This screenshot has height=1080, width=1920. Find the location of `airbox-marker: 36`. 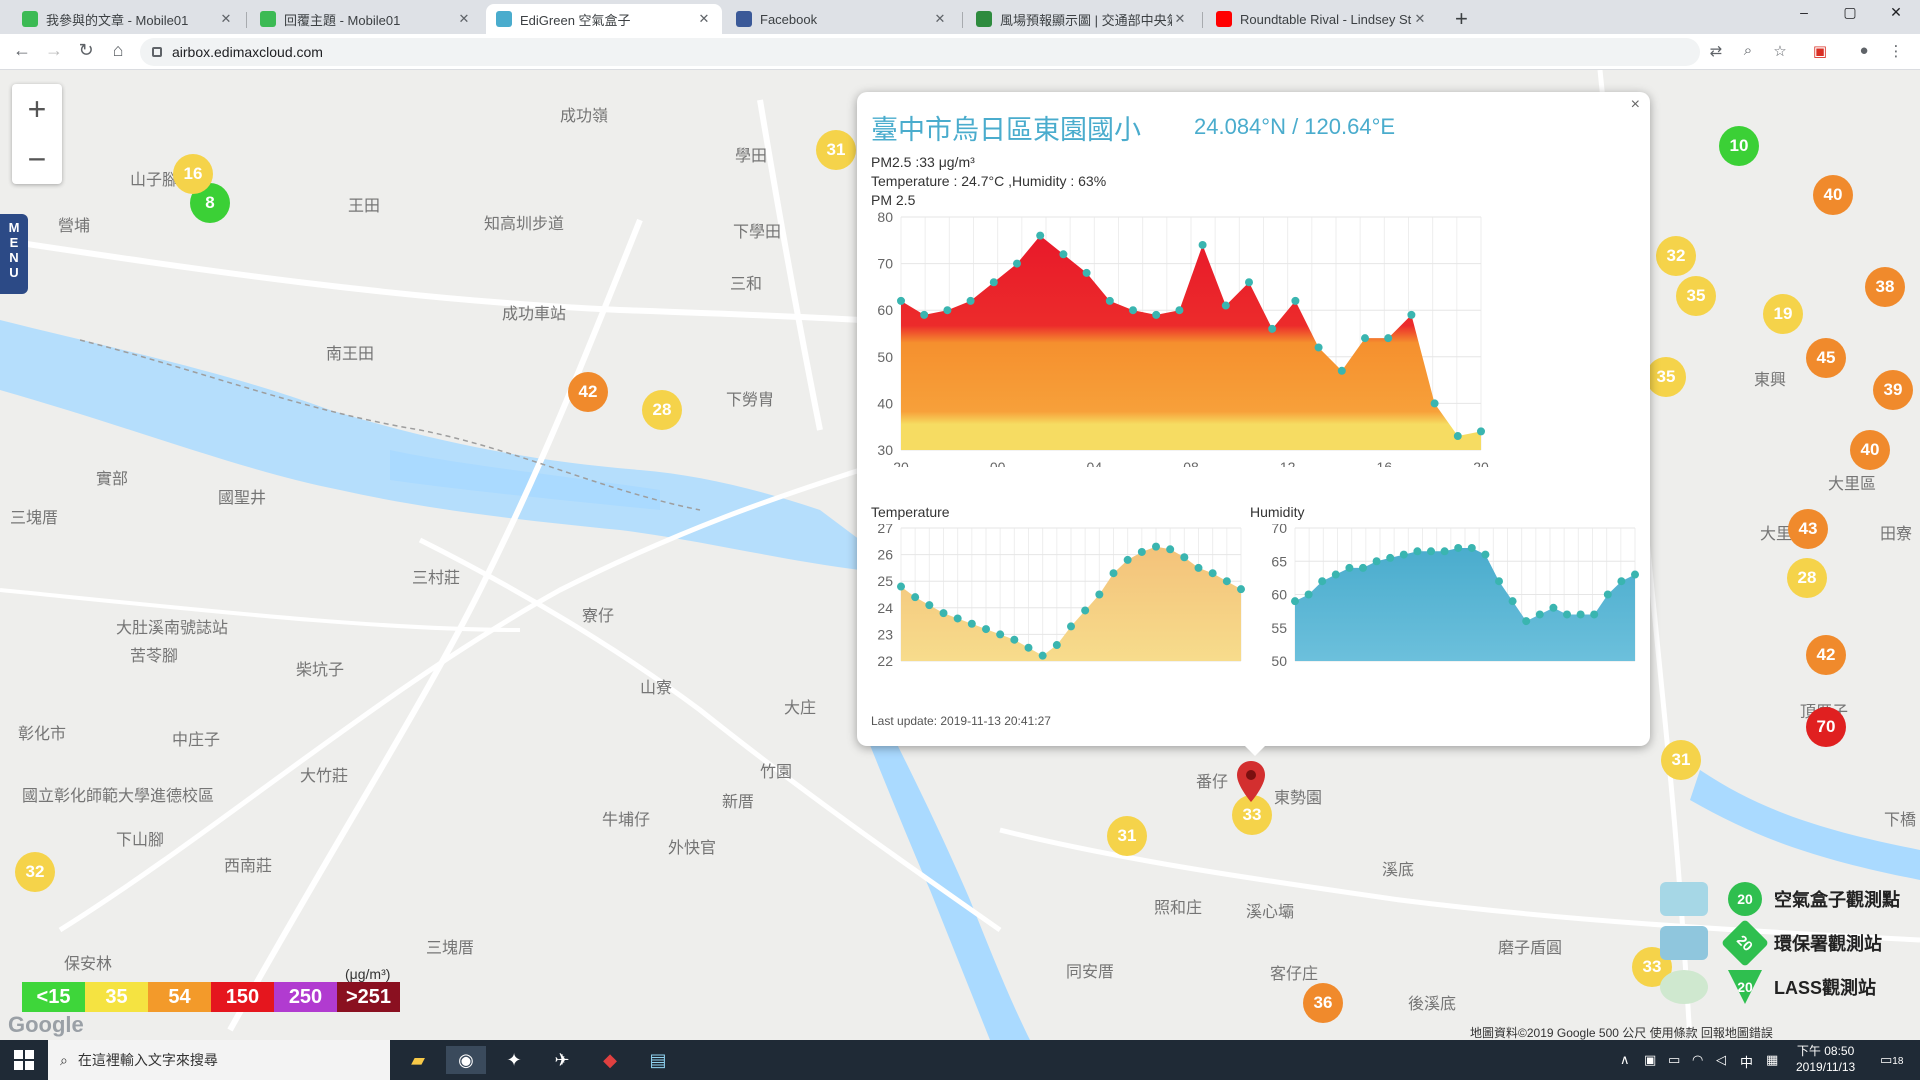

airbox-marker: 36 is located at coordinates (1323, 1003).